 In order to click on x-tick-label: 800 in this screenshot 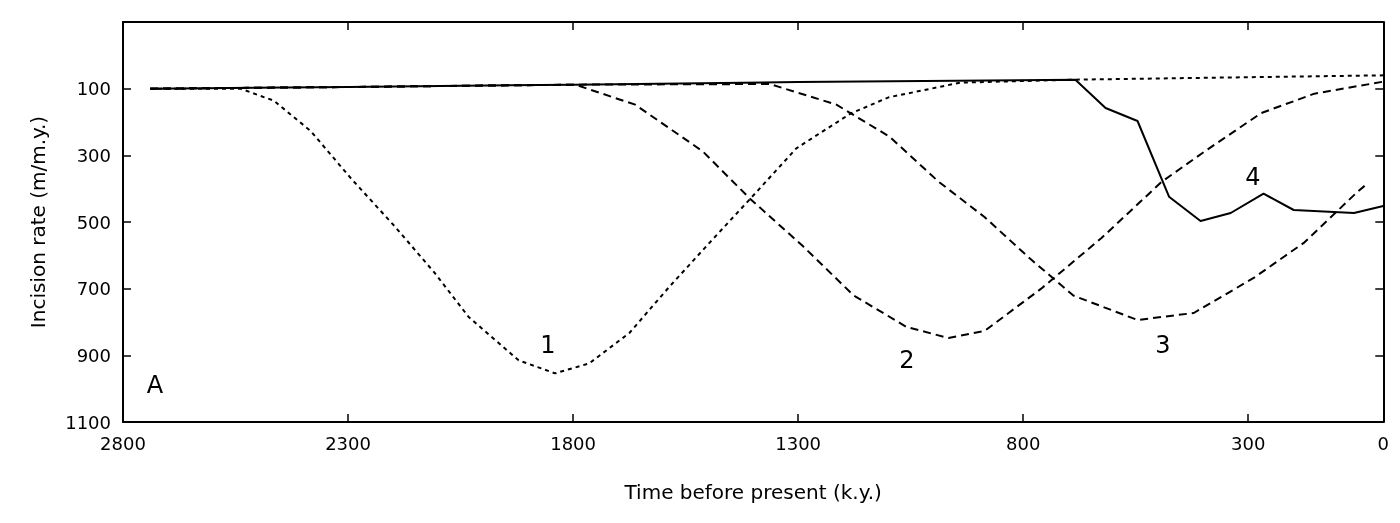, I will do `click(1023, 443)`.